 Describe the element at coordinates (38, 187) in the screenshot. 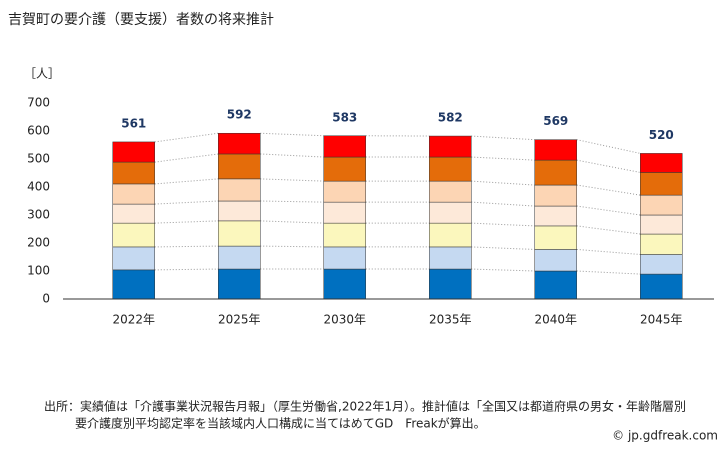

I see `y-tick-label: 400` at that location.